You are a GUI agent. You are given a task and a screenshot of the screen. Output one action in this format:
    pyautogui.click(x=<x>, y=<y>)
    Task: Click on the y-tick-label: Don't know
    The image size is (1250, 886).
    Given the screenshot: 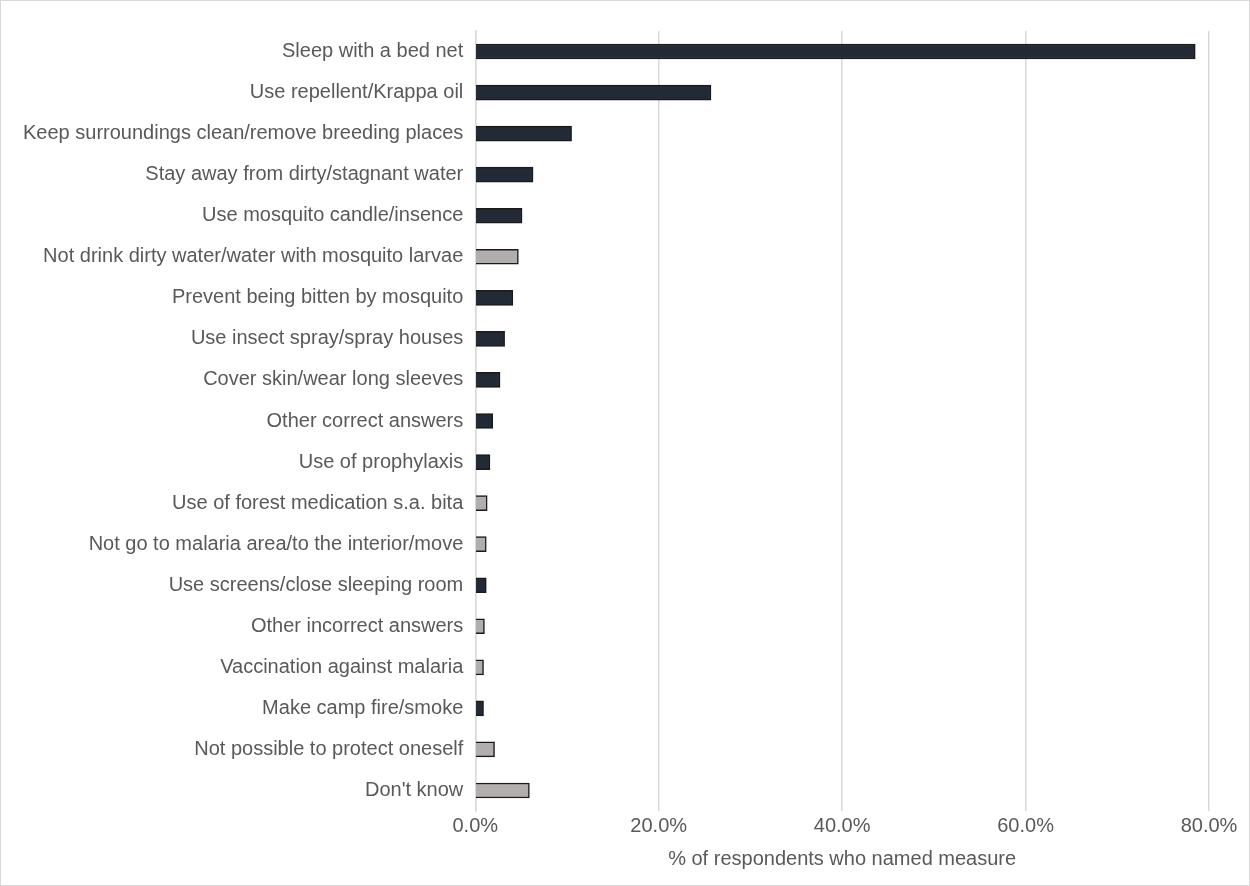 What is the action you would take?
    pyautogui.click(x=414, y=788)
    